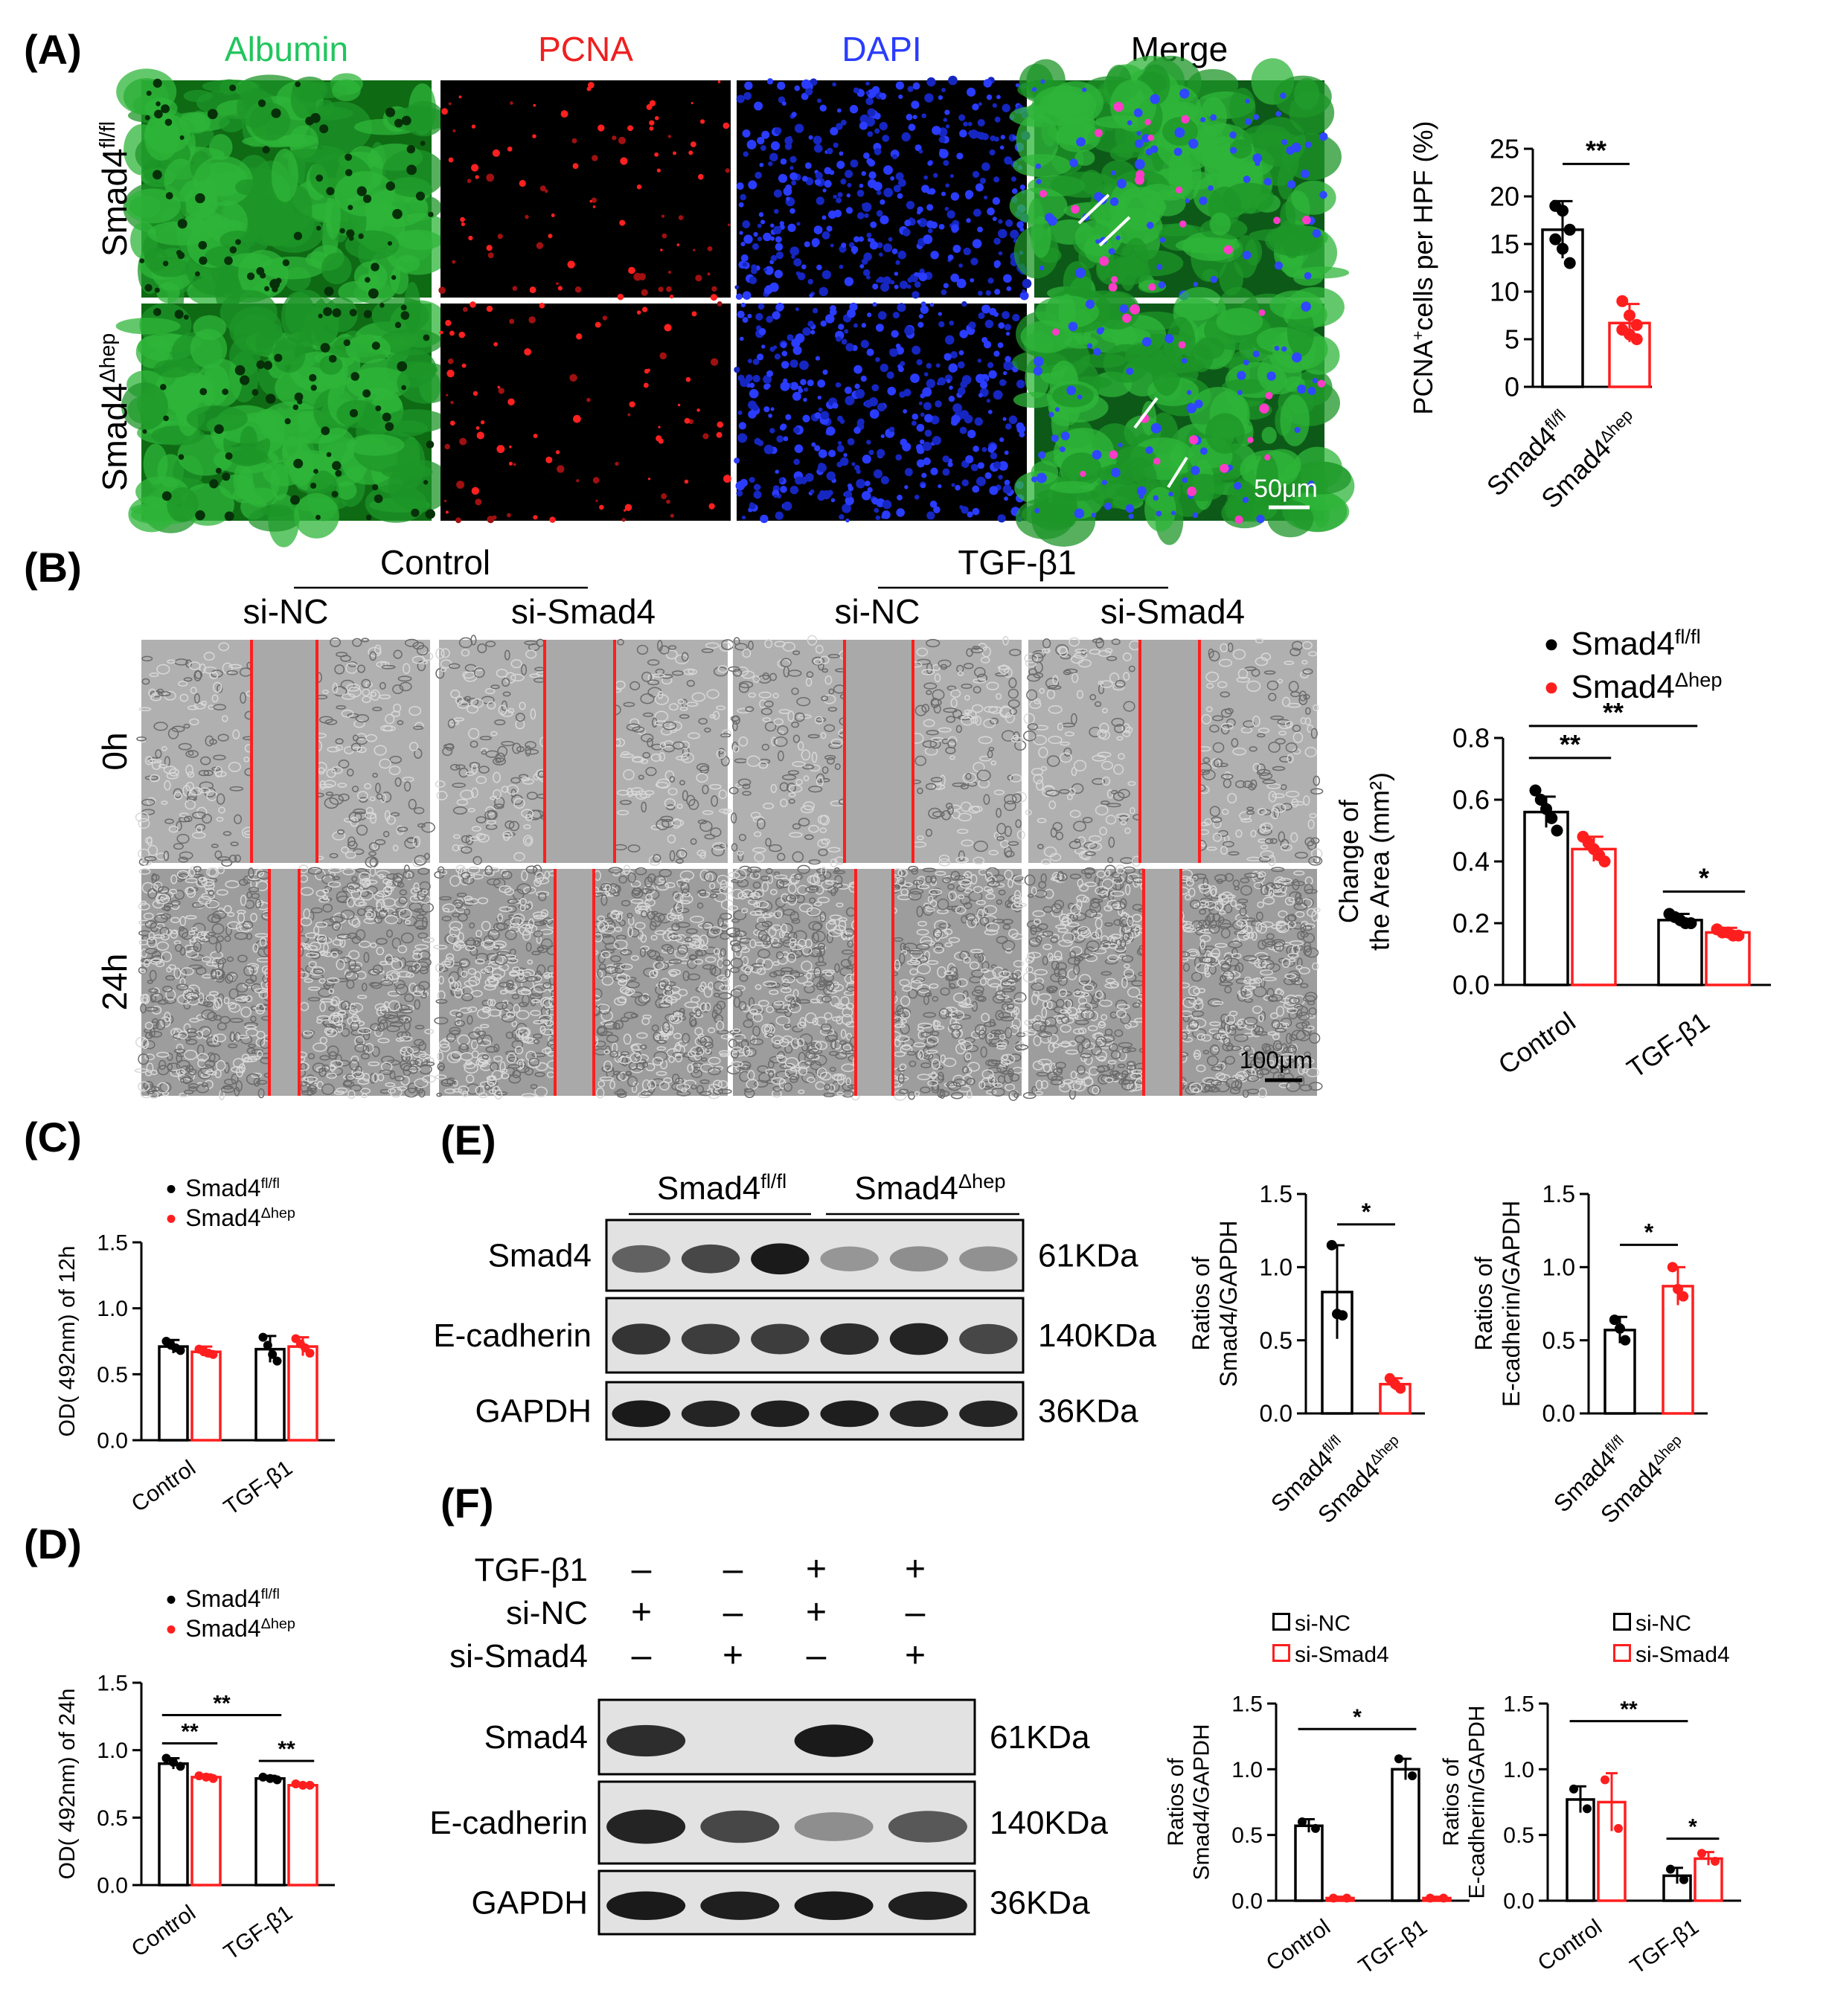 Image resolution: width=1823 pixels, height=2016 pixels. Describe the element at coordinates (1596, 150) in the screenshot. I see `significance-label: **` at that location.